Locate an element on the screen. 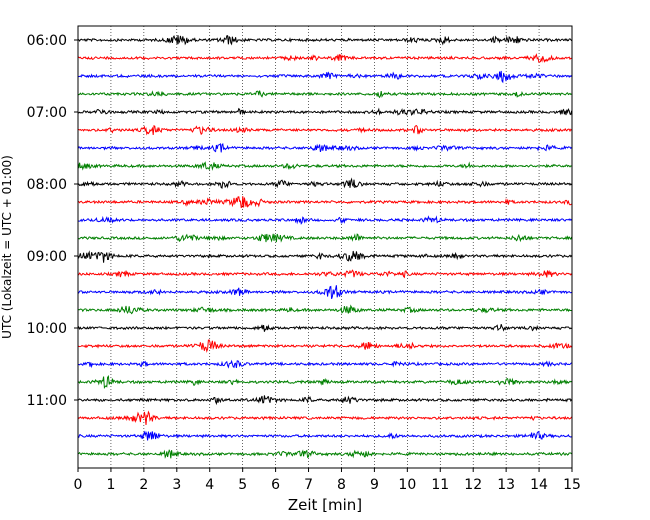  x-axis-label: Zeit [min] is located at coordinates (325, 505).